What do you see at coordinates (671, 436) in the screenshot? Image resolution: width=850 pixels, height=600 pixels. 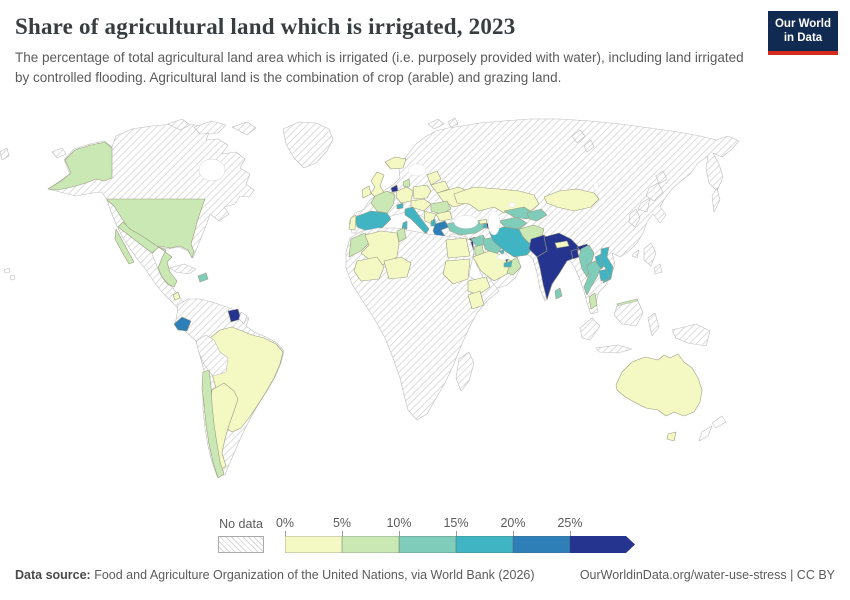 I see `region-tasmania` at bounding box center [671, 436].